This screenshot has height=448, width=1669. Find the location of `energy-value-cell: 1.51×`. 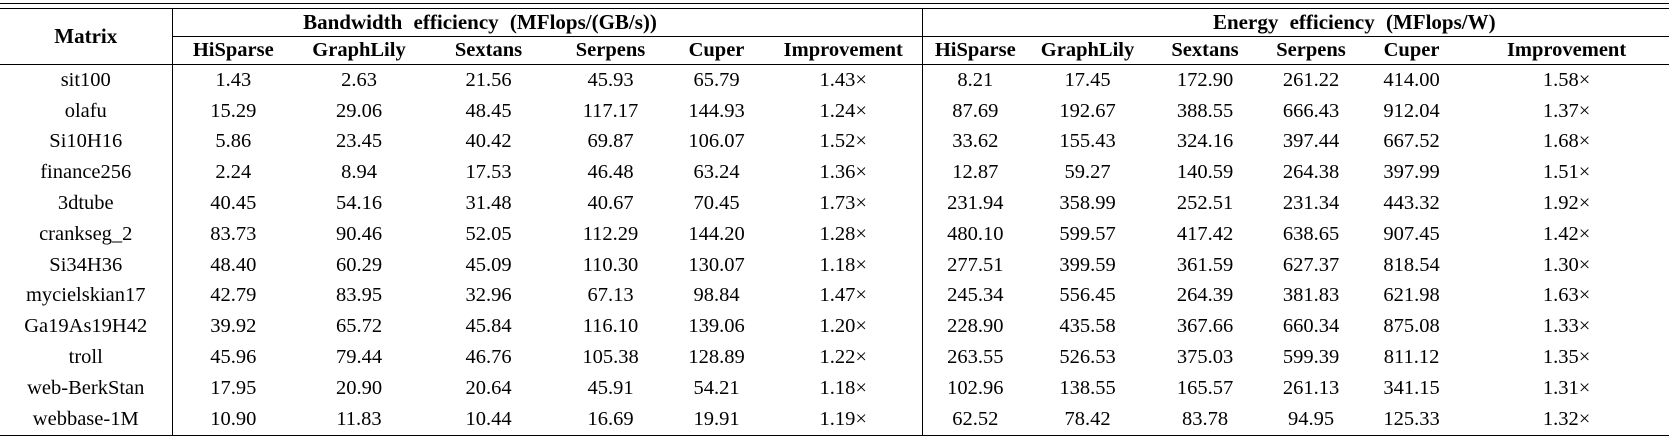

energy-value-cell: 1.51× is located at coordinates (1566, 172).